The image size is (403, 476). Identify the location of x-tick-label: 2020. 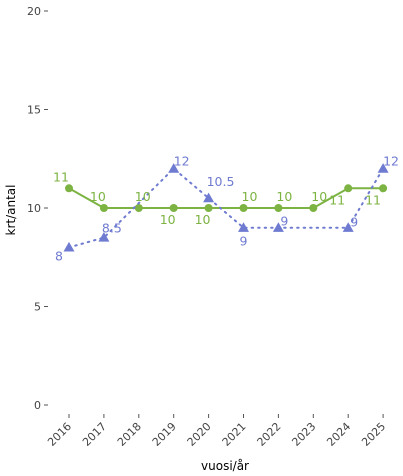
(199, 434).